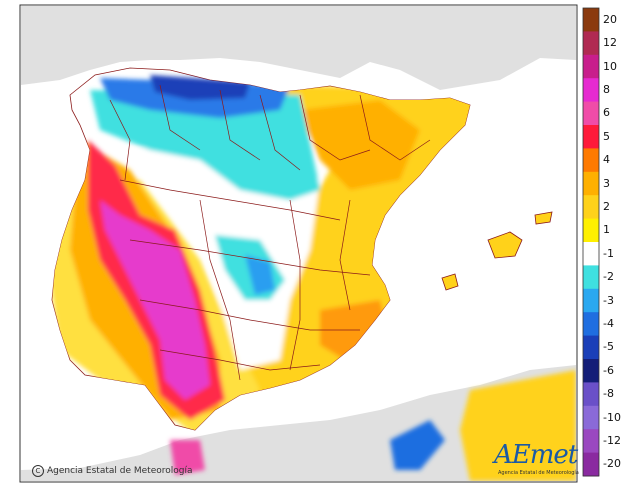  Describe the element at coordinates (38, 471) in the screenshot. I see `copyright-icon: C` at that location.